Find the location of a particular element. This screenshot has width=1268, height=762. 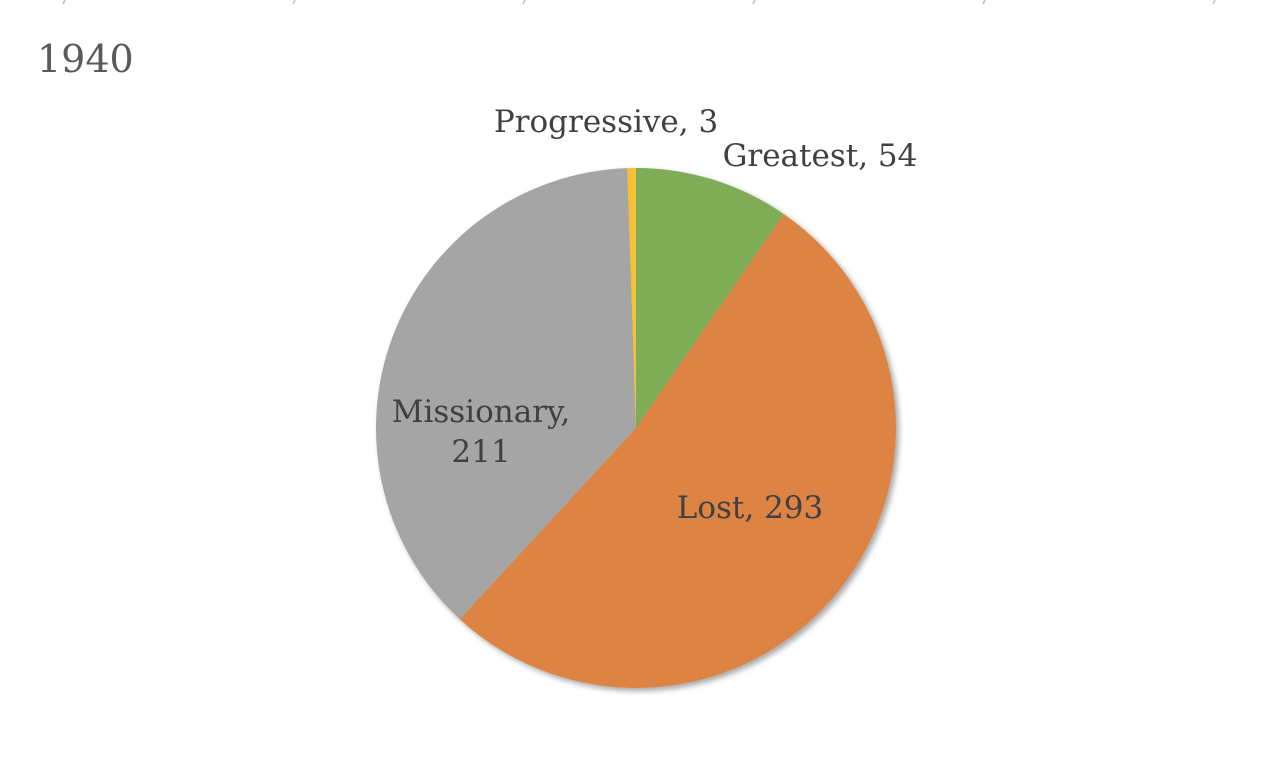

pie-slice-missionary is located at coordinates (506, 394).